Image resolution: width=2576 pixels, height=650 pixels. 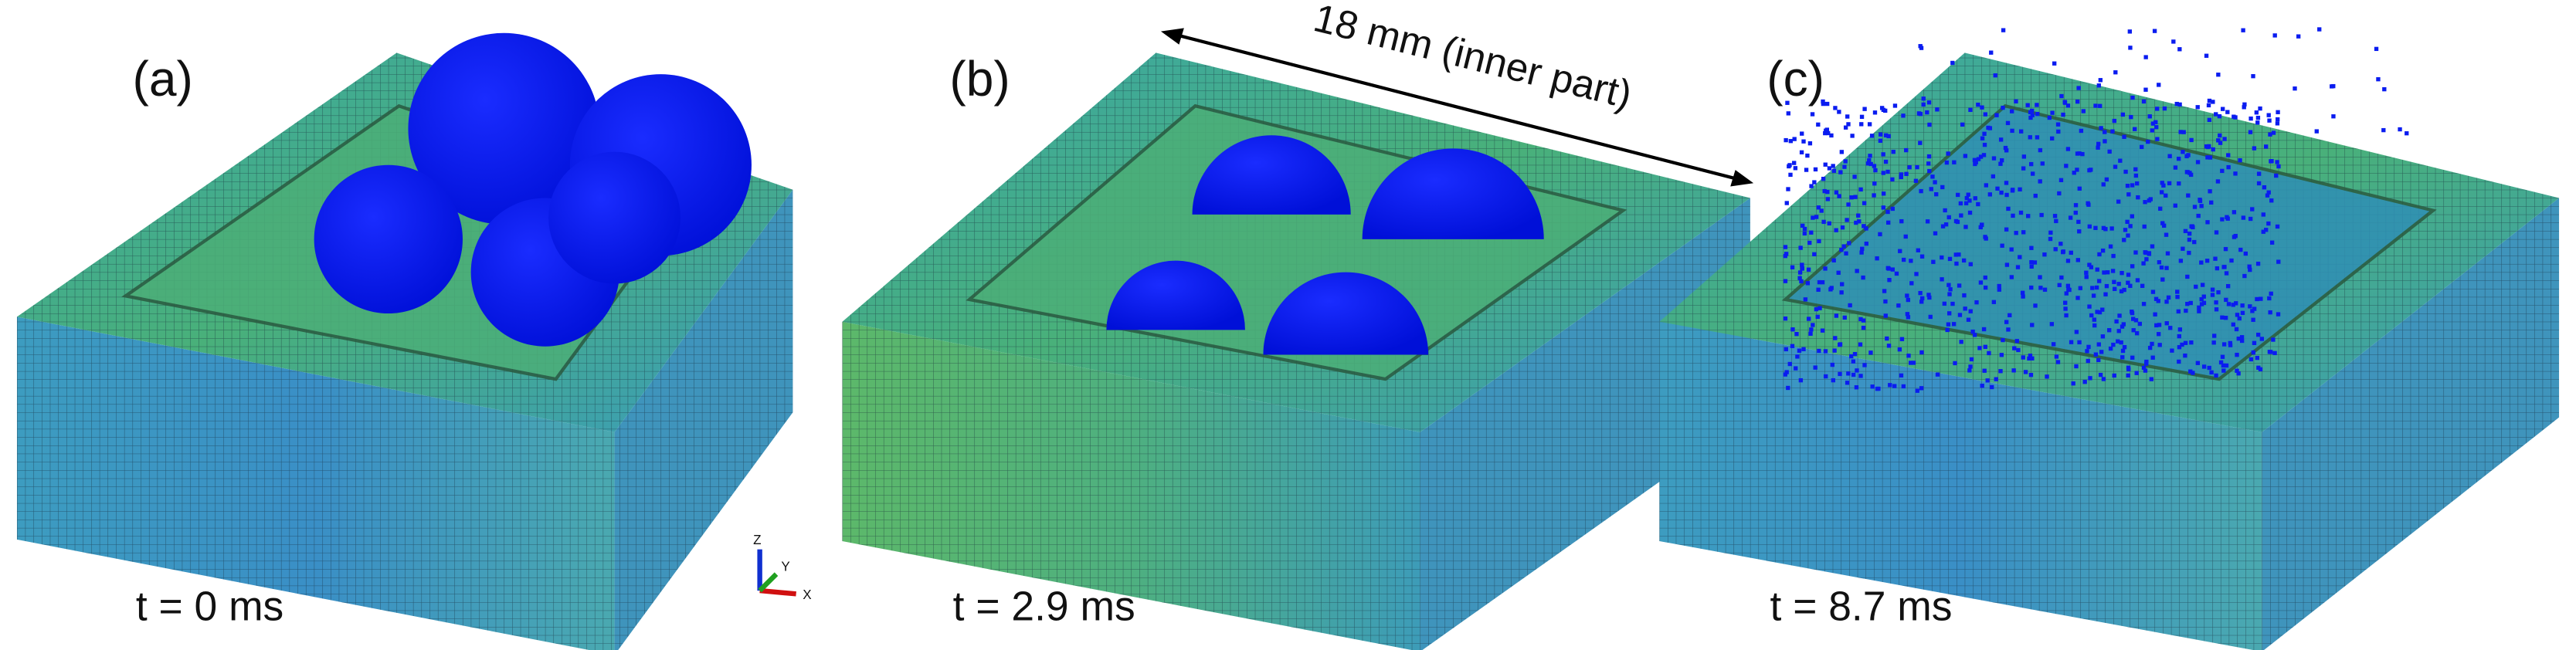 I want to click on axis-y-label: Y, so click(x=785, y=566).